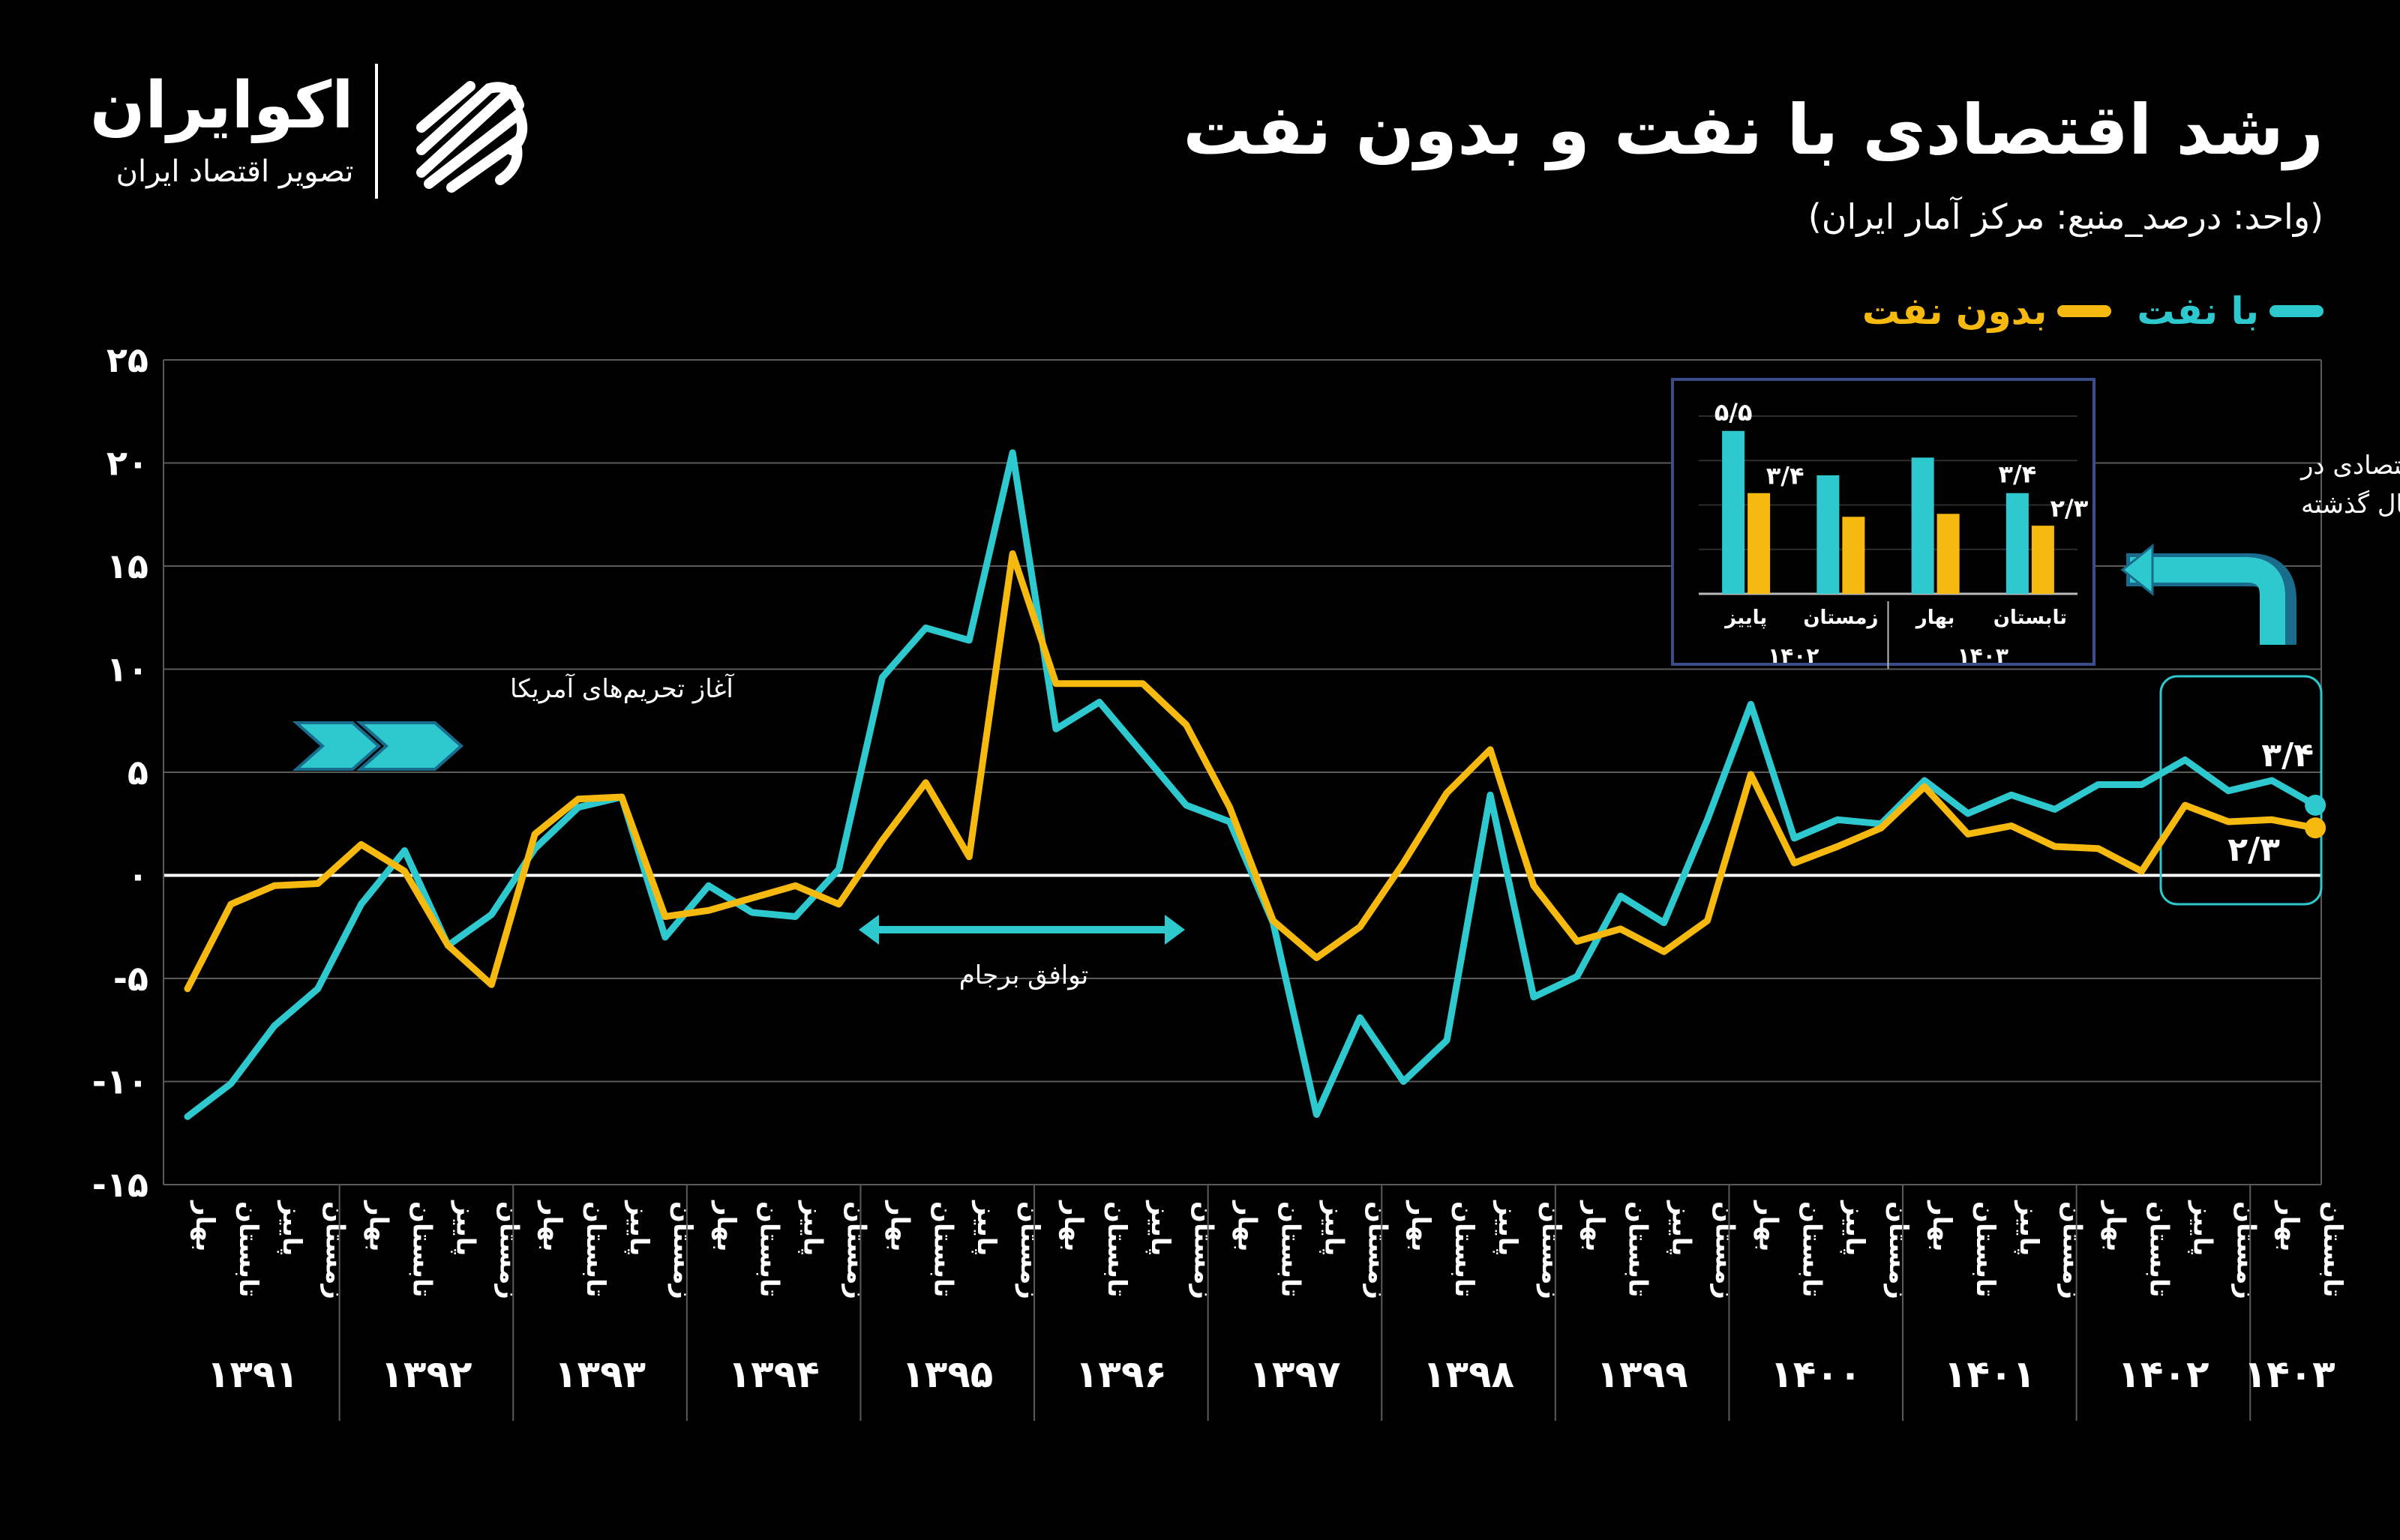 The height and width of the screenshot is (1540, 2400). Describe the element at coordinates (1294, 1374) in the screenshot. I see `year-label: ۱۳۹۷` at that location.